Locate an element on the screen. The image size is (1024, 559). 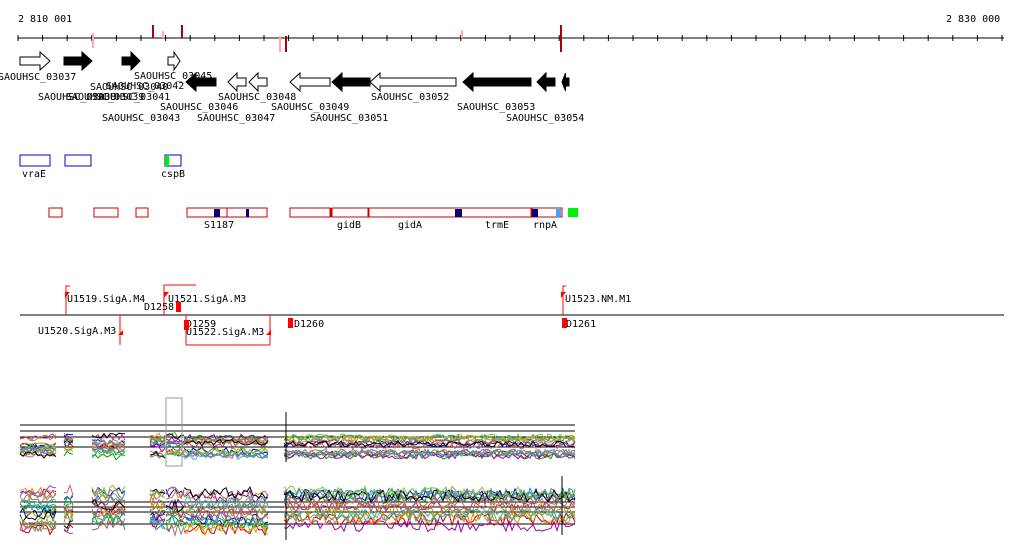
promoter-bracket is located at coordinates (67, 300).